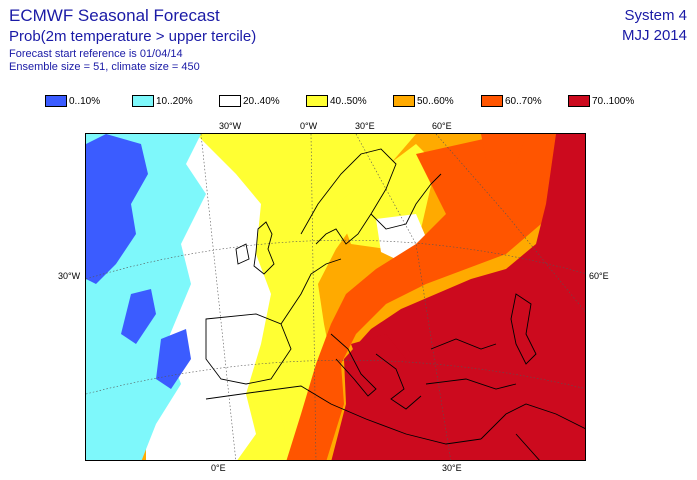  I want to click on coord-top-30e: 30°E, so click(365, 126).